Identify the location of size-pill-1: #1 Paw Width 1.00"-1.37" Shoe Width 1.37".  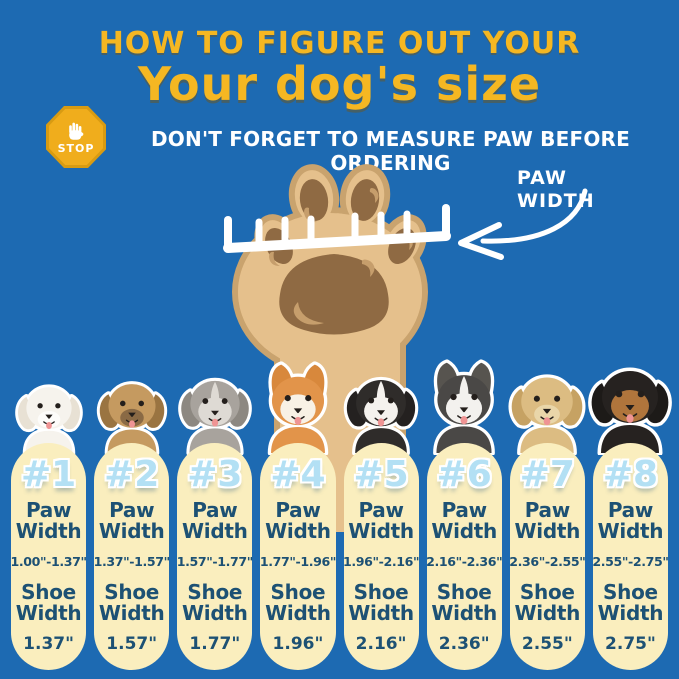
(49, 556).